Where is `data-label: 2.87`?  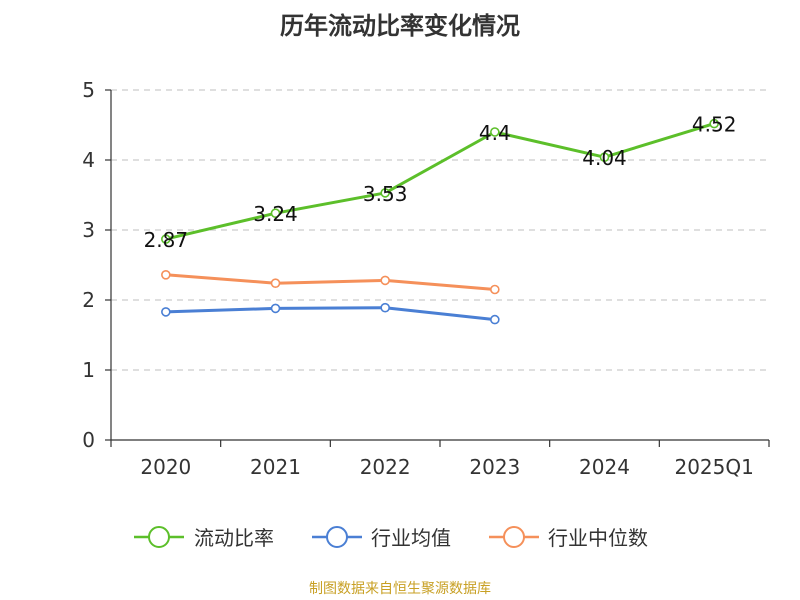 data-label: 2.87 is located at coordinates (166, 240).